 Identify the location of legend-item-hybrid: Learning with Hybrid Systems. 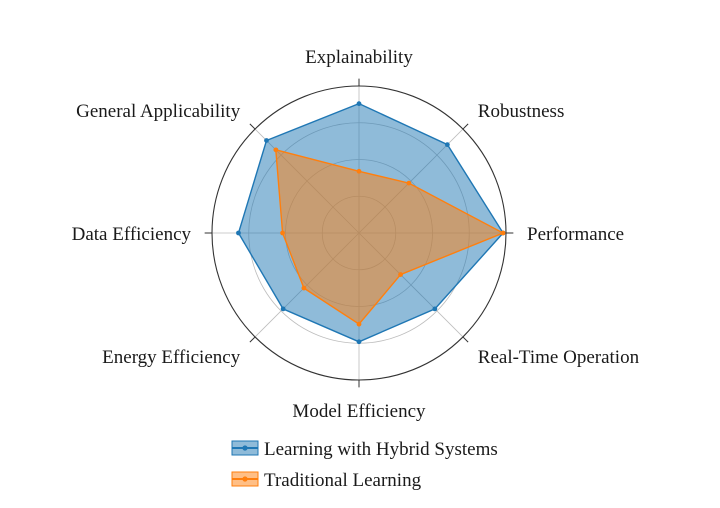
(364, 449).